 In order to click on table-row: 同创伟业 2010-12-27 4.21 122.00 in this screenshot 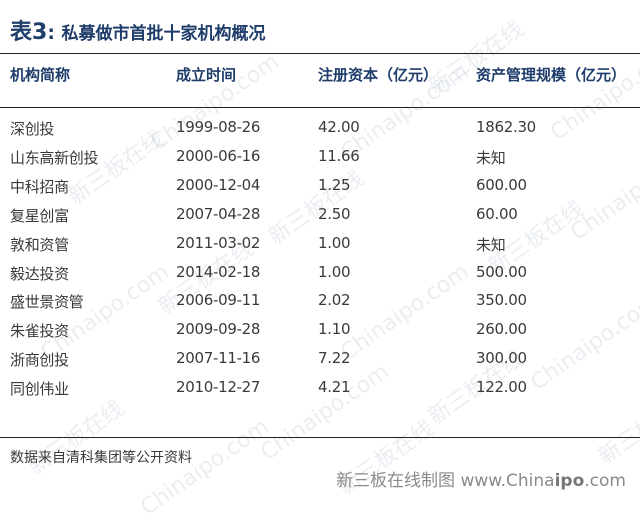, I will do `click(320, 388)`.